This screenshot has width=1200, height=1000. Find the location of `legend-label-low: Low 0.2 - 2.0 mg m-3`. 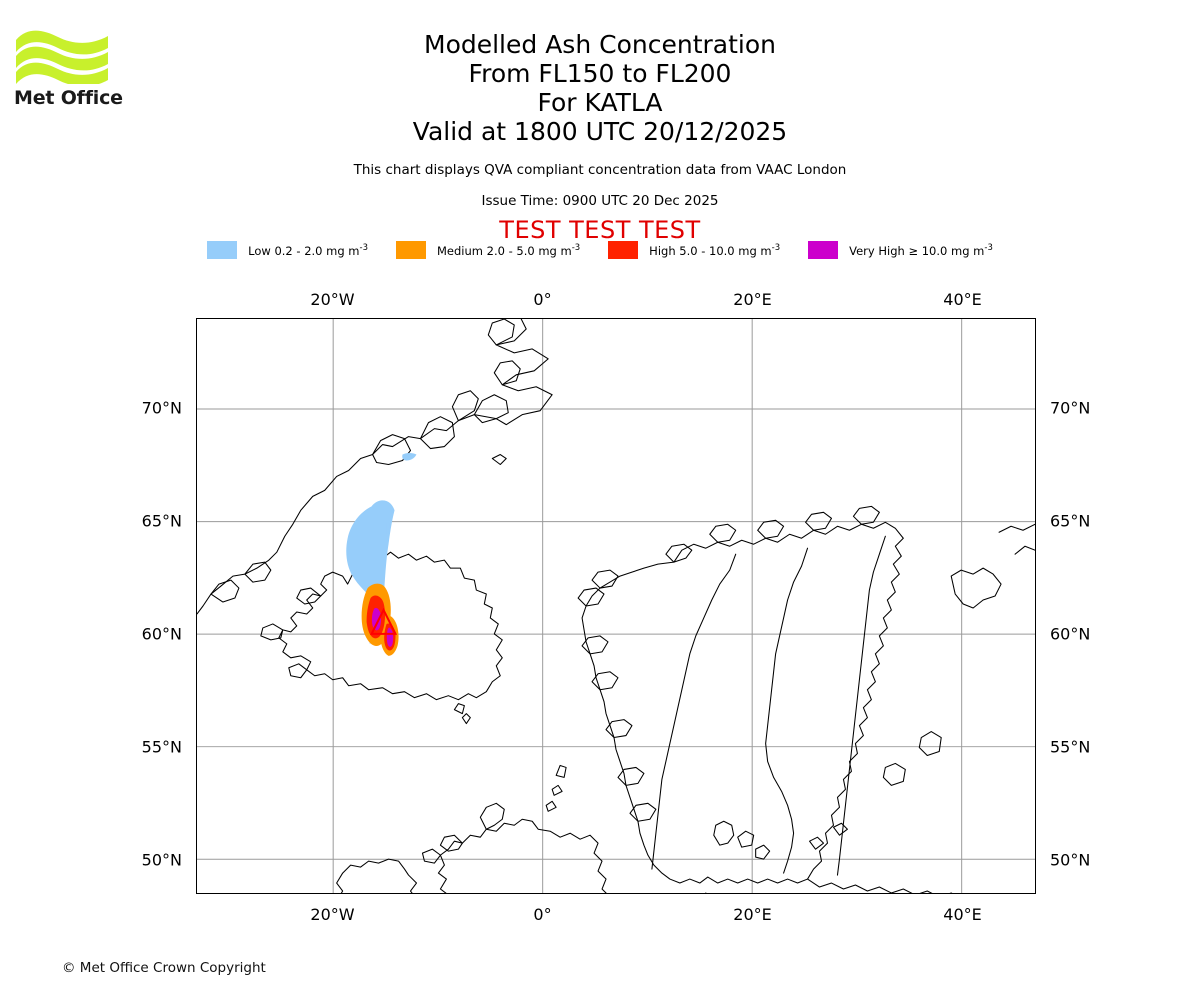

legend-label-low: Low 0.2 - 2.0 mg m-3 is located at coordinates (308, 250).